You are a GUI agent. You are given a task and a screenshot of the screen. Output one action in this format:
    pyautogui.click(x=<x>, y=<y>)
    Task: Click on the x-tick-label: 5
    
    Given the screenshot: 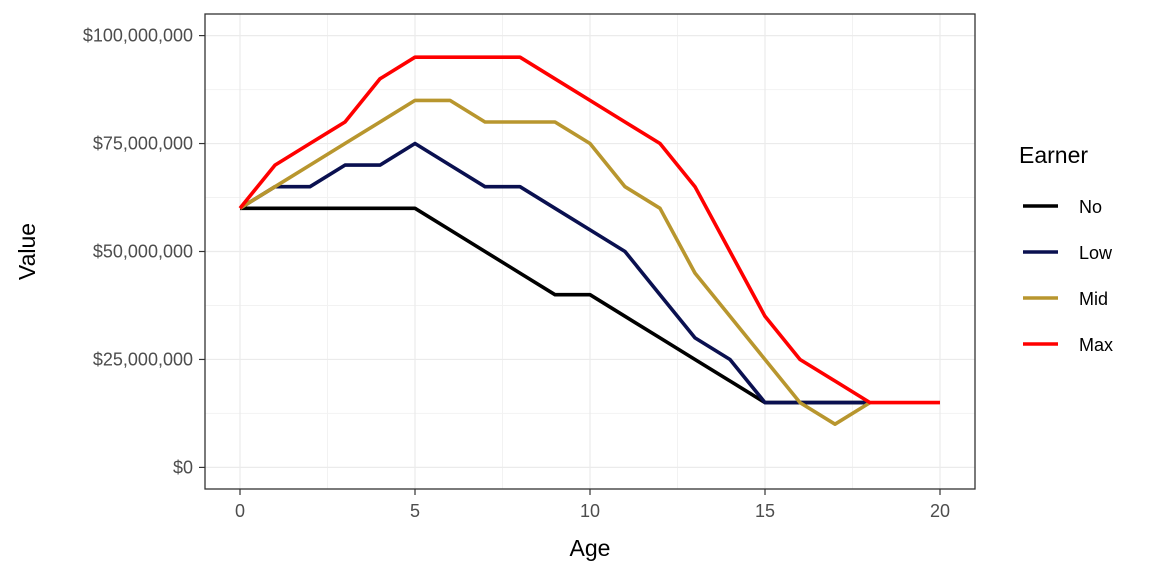 What is the action you would take?
    pyautogui.click(x=415, y=511)
    